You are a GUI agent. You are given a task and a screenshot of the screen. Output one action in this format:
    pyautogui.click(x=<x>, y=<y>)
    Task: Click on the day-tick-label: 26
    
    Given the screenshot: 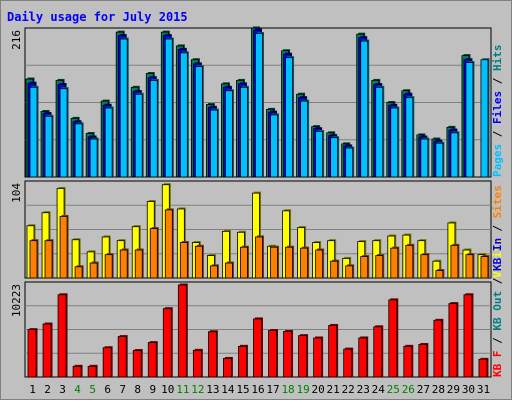 What is the action you would take?
    pyautogui.click(x=408, y=389)
    